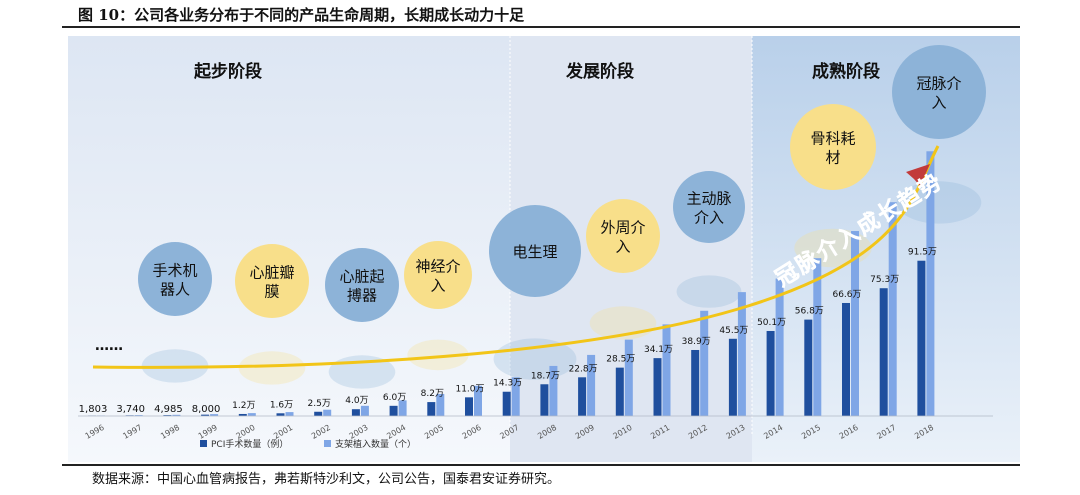 The width and height of the screenshot is (1080, 495). Describe the element at coordinates (289, 414) in the screenshot. I see `bar-stent-2001` at that location.